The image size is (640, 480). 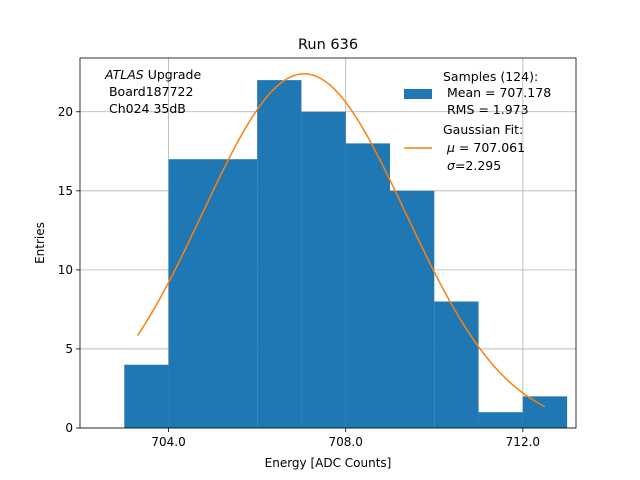 What do you see at coordinates (486, 109) in the screenshot?
I see `legend-hist-line-3: RMS = 1.973` at bounding box center [486, 109].